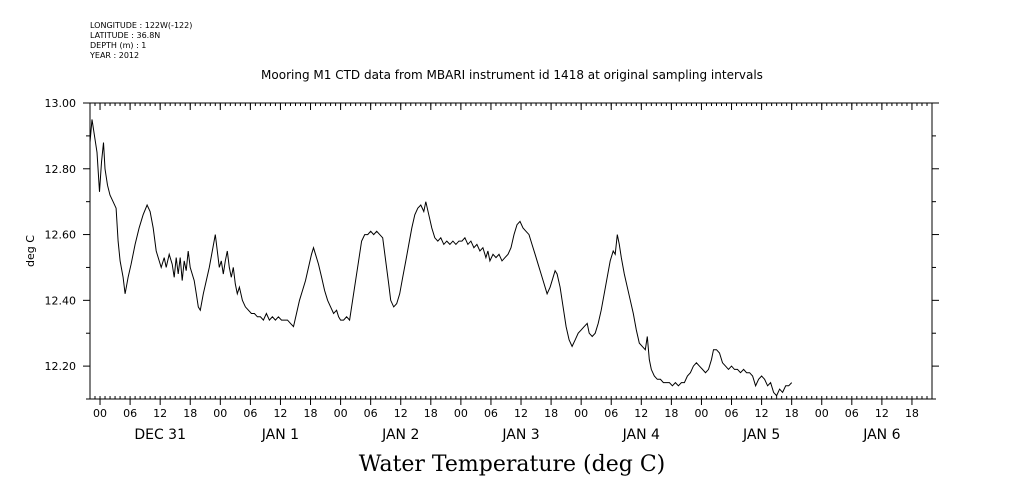  What do you see at coordinates (61, 169) in the screenshot?
I see `y-tick-label: 12.80` at bounding box center [61, 169].